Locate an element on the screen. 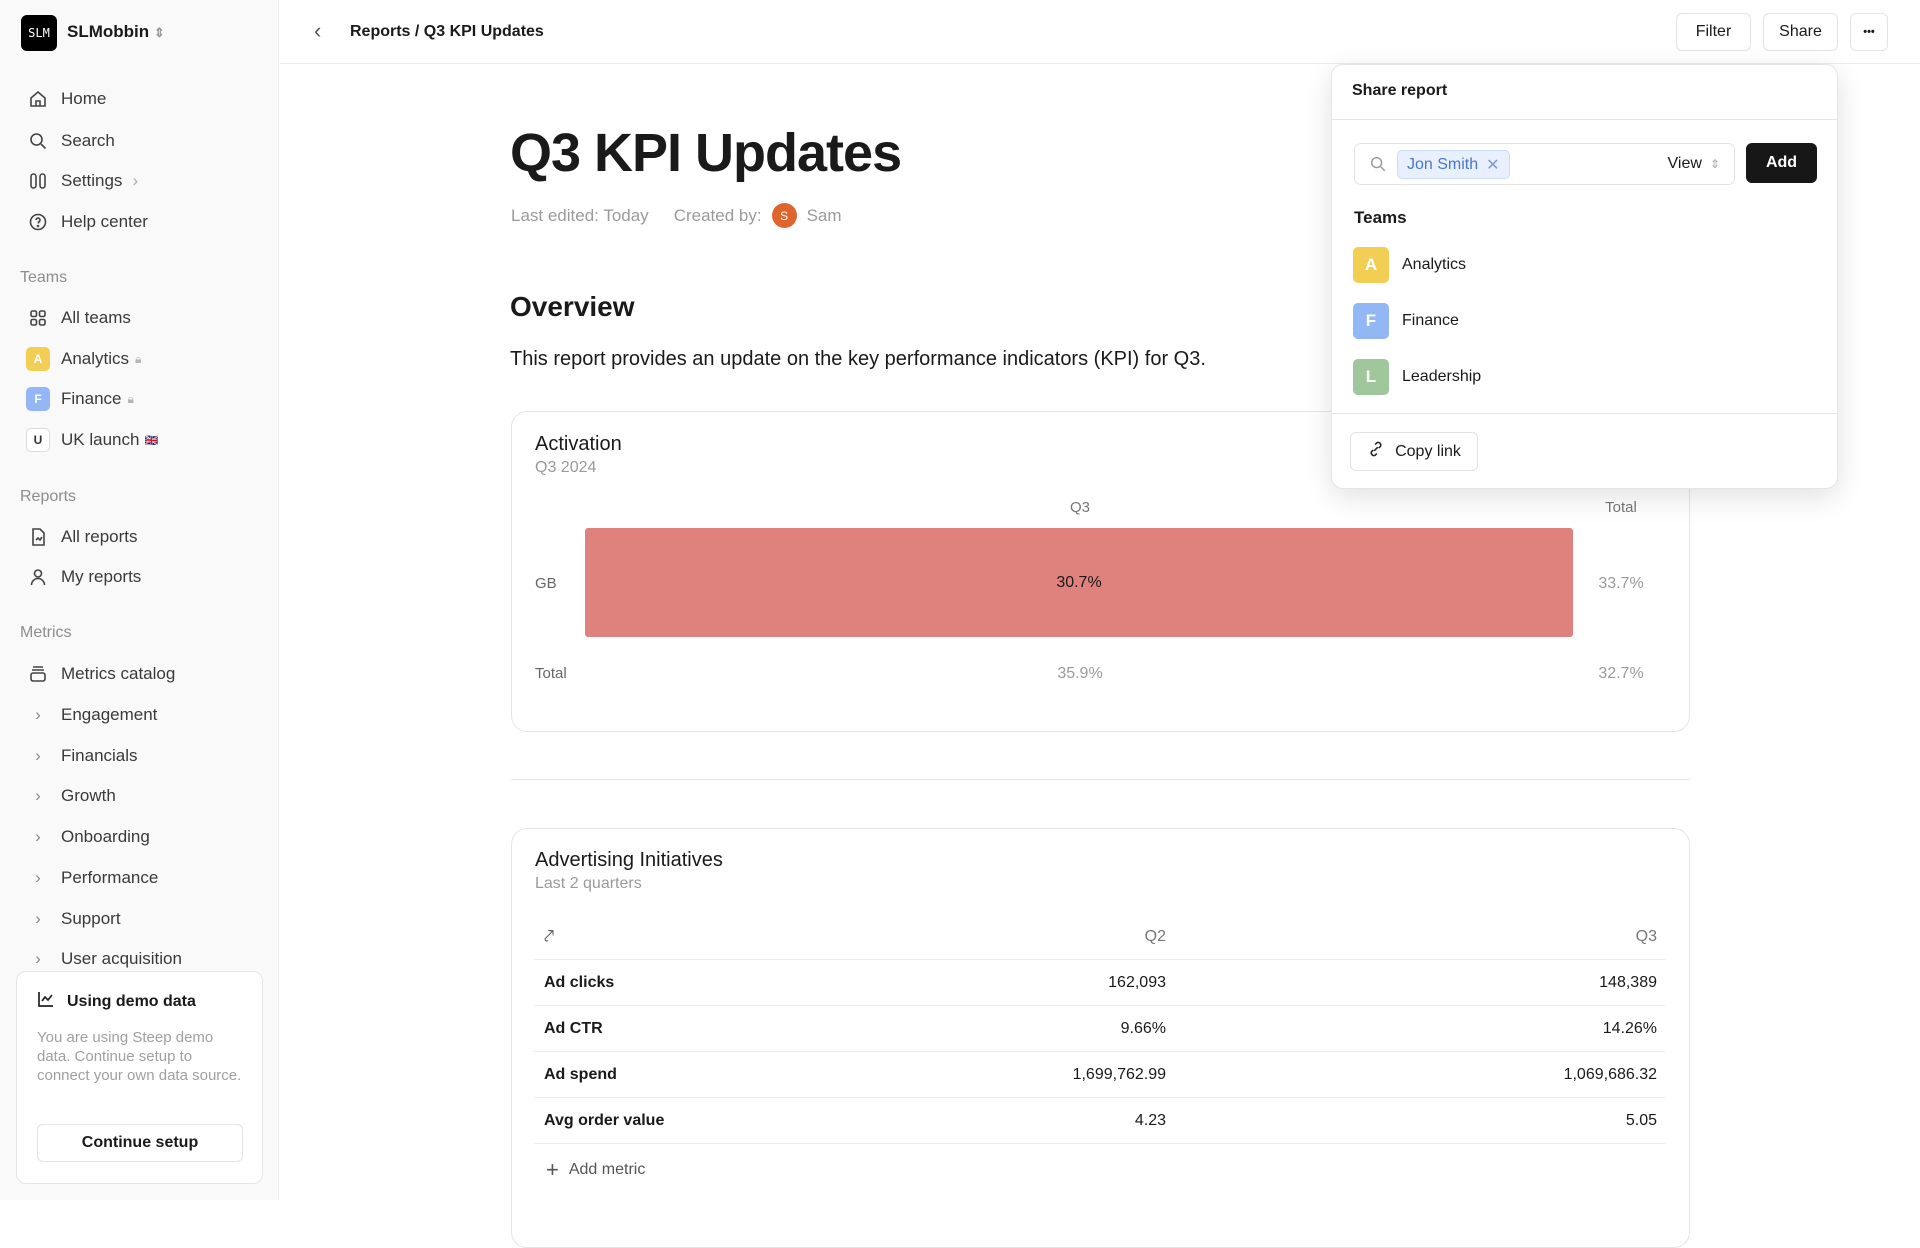 This screenshot has width=1920, height=1248. teams-header: Teams is located at coordinates (1380, 217).